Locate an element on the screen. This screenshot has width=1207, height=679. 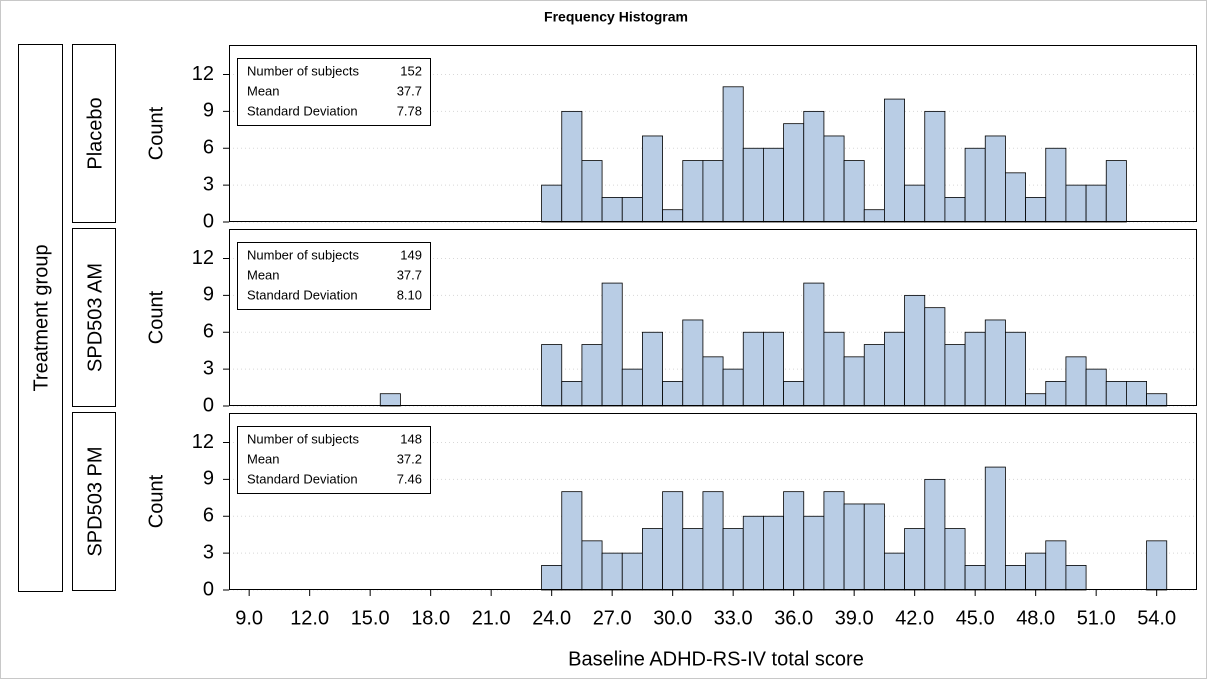
x-tick-label: 15.0 is located at coordinates (370, 618).